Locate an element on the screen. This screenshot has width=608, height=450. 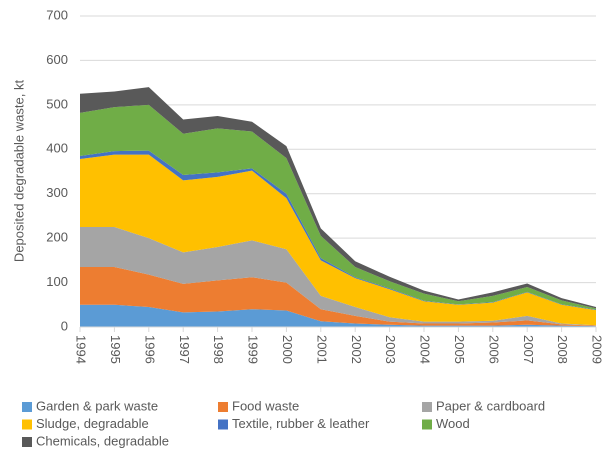
y-tick-label: 700 is located at coordinates (57, 14).